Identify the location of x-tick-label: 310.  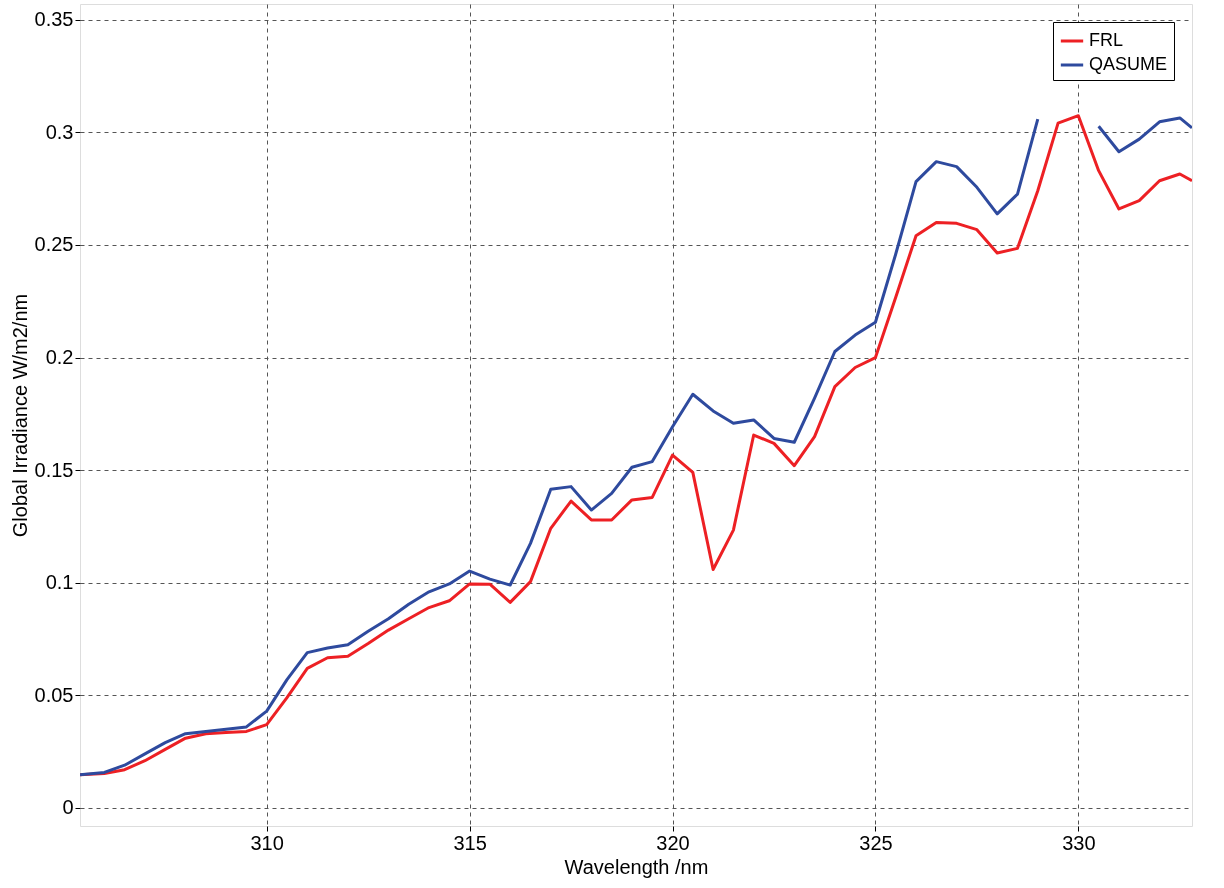
(267, 842).